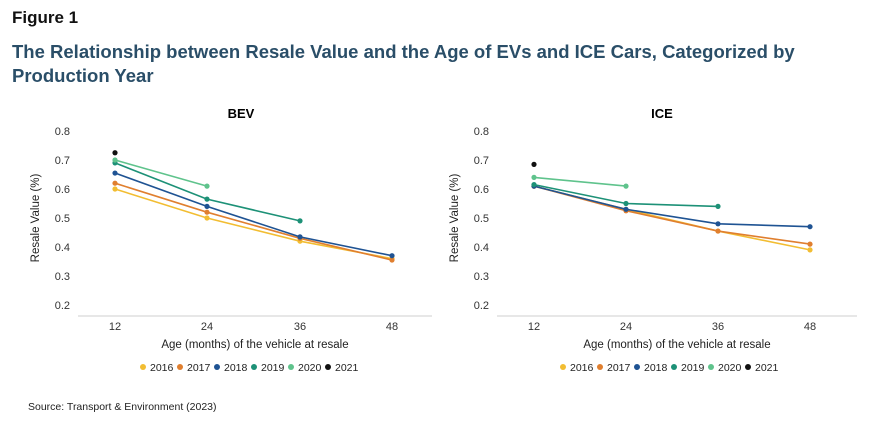 The height and width of the screenshot is (428, 870). I want to click on panel-title: ICE, so click(662, 113).